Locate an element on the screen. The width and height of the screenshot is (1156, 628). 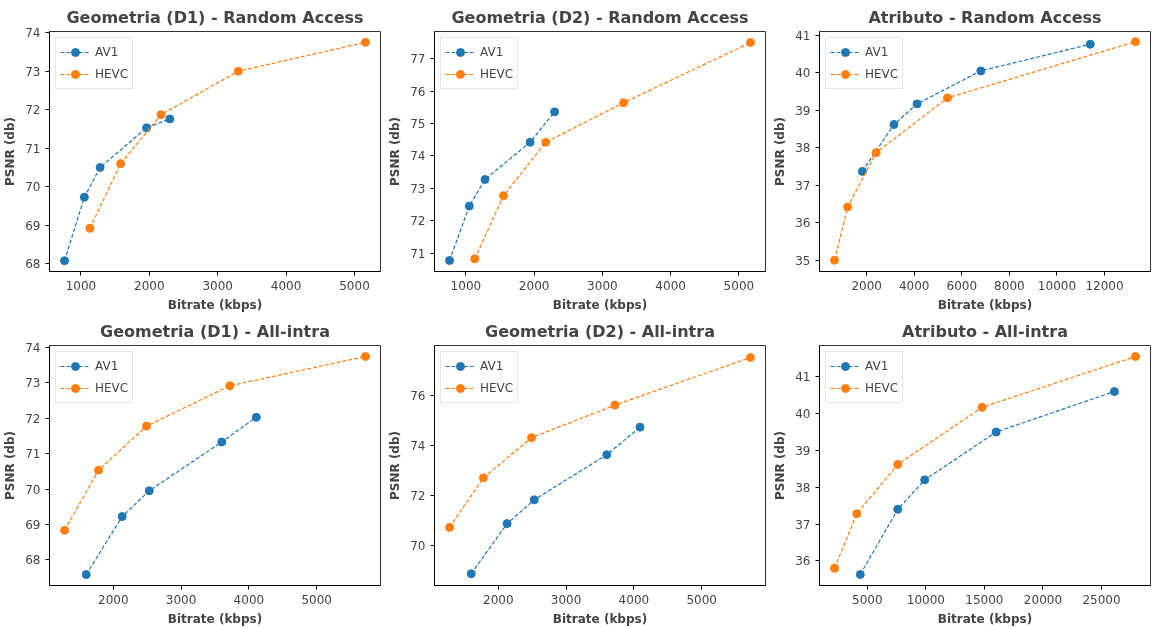
chart-title: Geometria (D2) - Random Access is located at coordinates (600, 17).